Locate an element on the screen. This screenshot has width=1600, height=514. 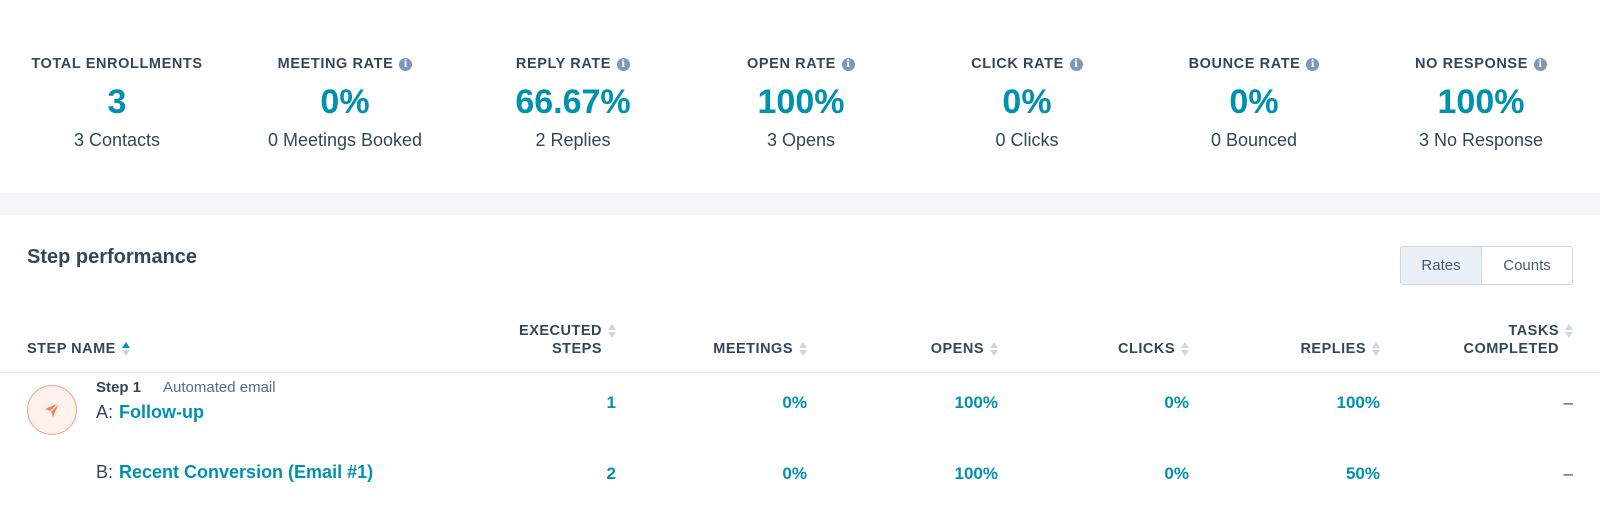
stat-value: 66.67% is located at coordinates (573, 102).